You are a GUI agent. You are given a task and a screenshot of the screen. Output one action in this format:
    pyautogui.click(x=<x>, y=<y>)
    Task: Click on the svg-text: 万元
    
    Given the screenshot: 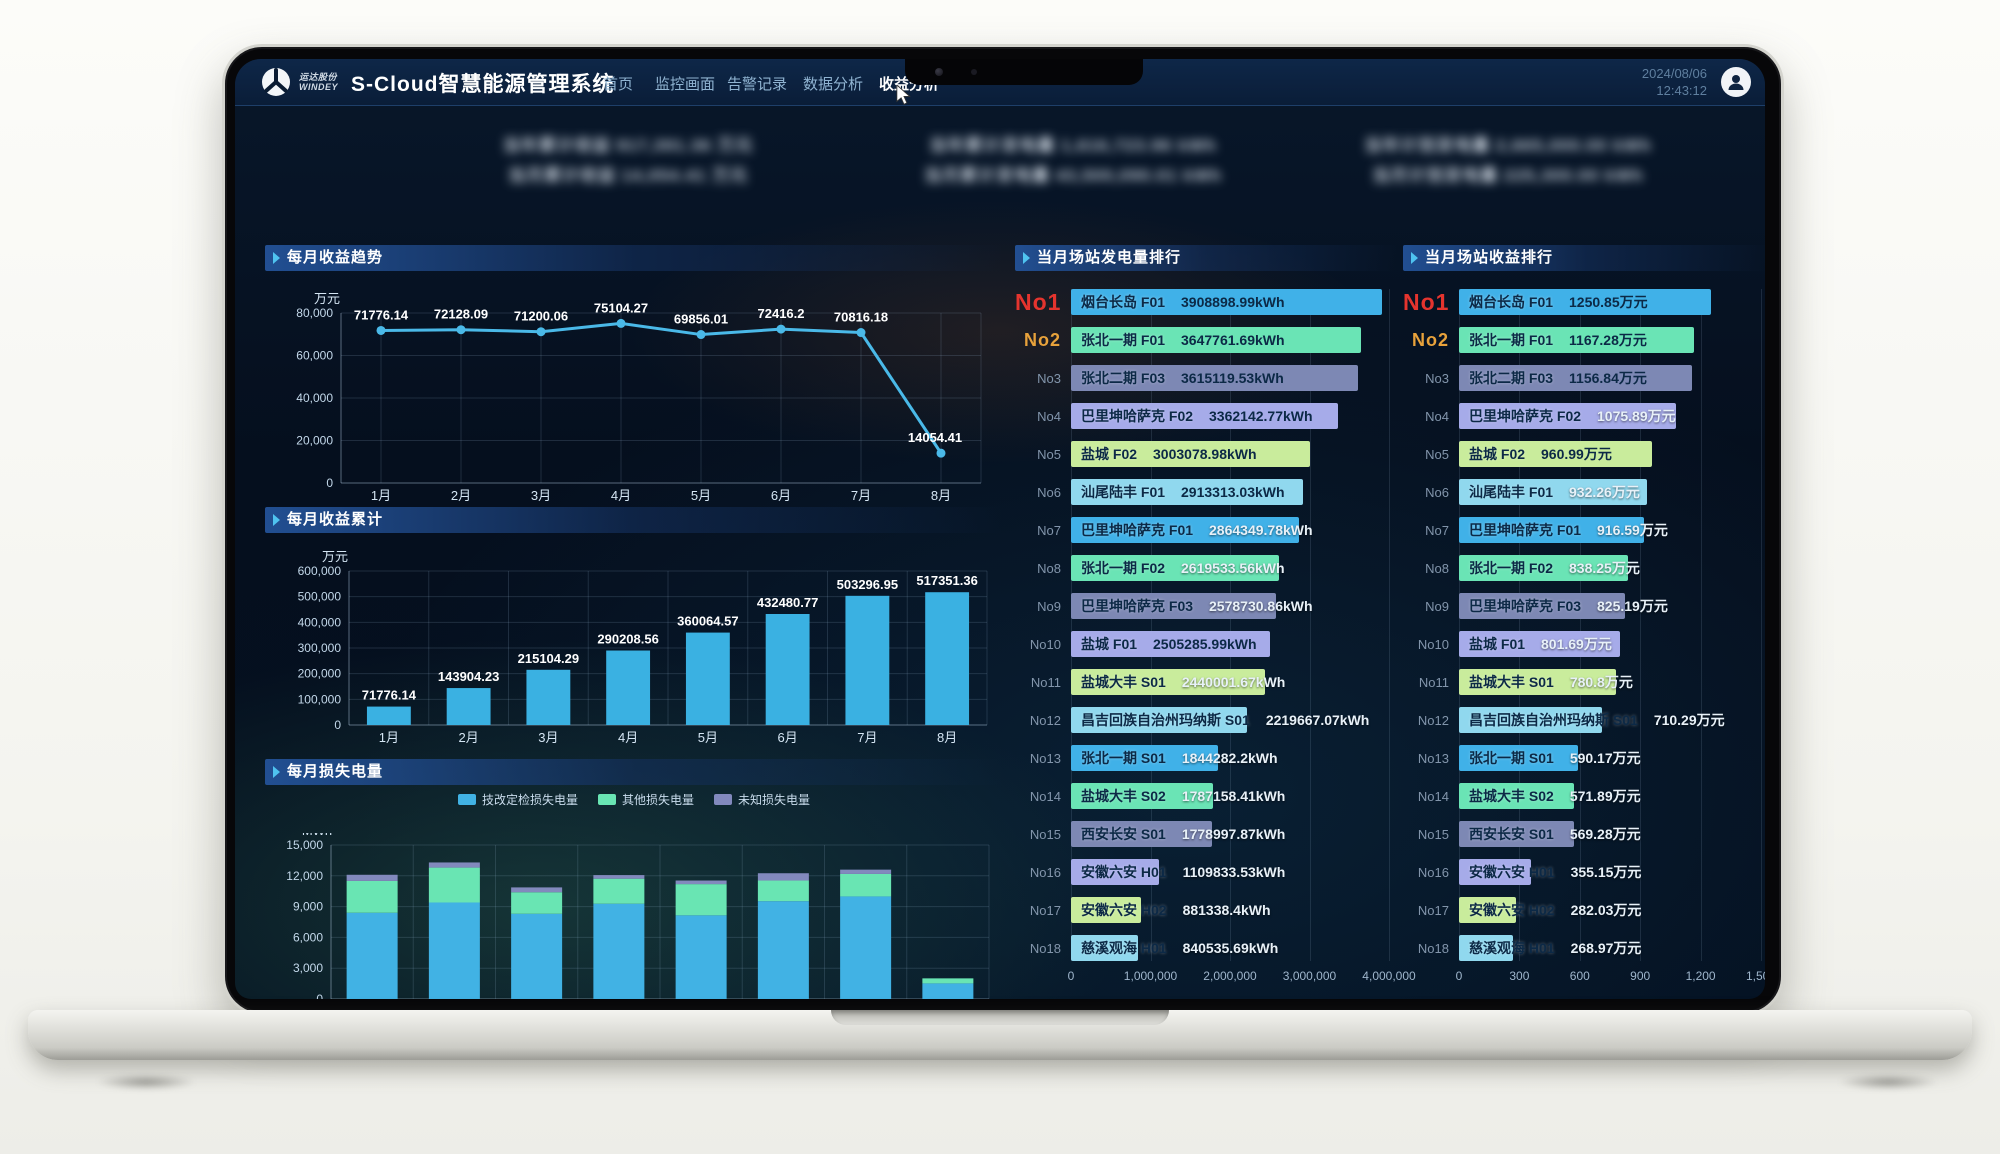 What is the action you would take?
    pyautogui.click(x=335, y=556)
    